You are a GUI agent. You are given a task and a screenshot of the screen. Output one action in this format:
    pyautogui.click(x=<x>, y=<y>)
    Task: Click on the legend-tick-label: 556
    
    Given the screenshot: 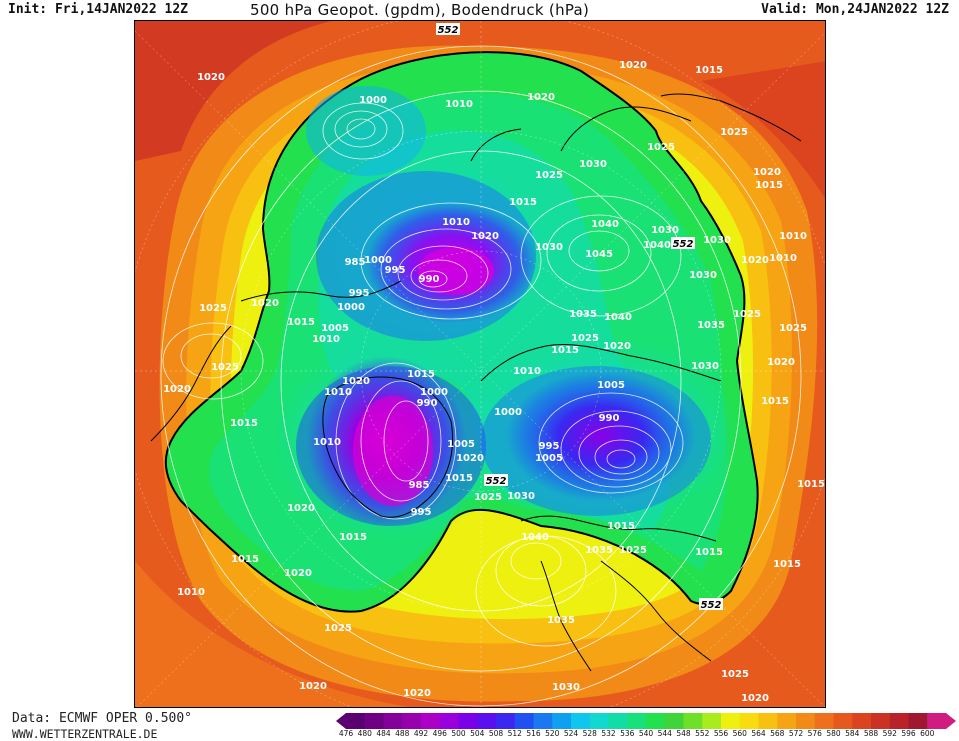 What is the action you would take?
    pyautogui.click(x=721, y=733)
    